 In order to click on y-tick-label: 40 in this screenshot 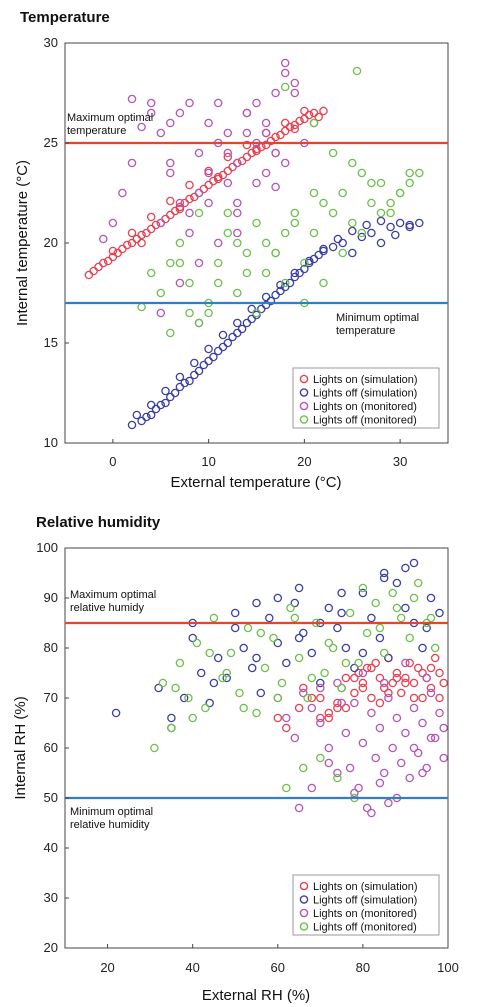, I will do `click(51, 847)`.